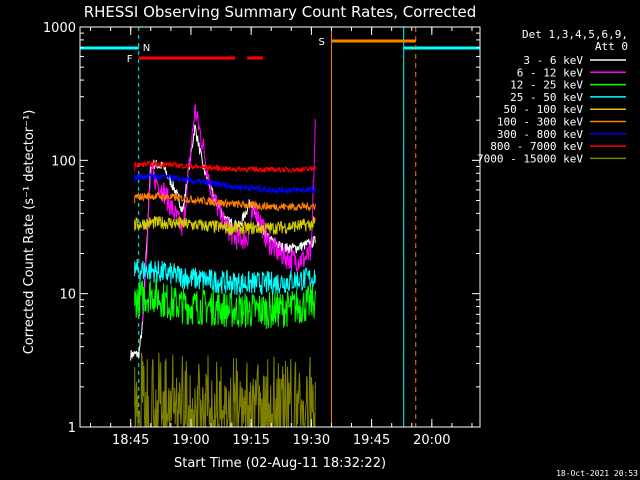 Image resolution: width=640 pixels, height=480 pixels. I want to click on flare-label: F, so click(130, 59).